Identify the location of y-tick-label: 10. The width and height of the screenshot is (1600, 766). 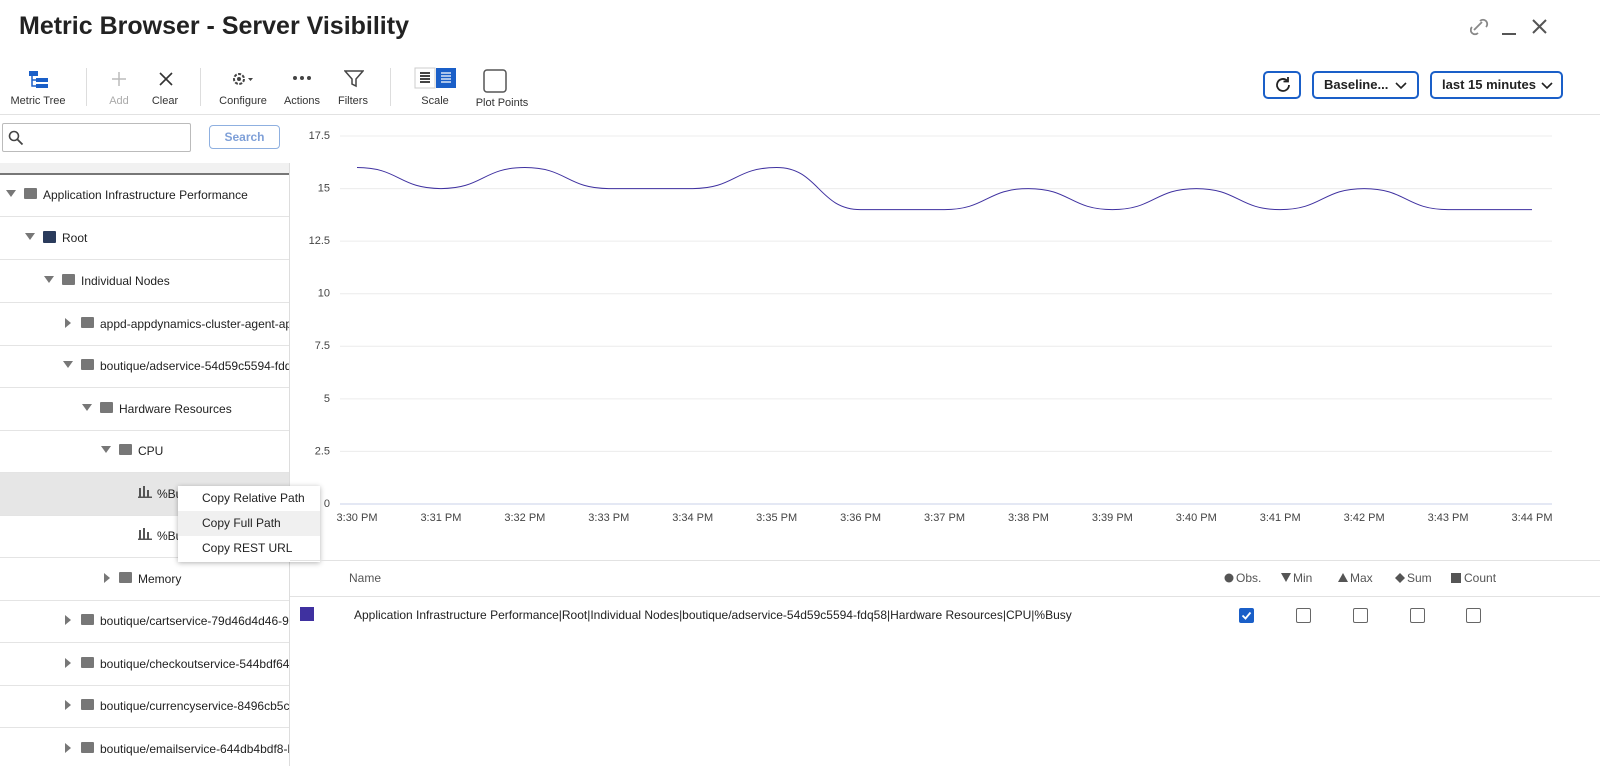
(324, 294).